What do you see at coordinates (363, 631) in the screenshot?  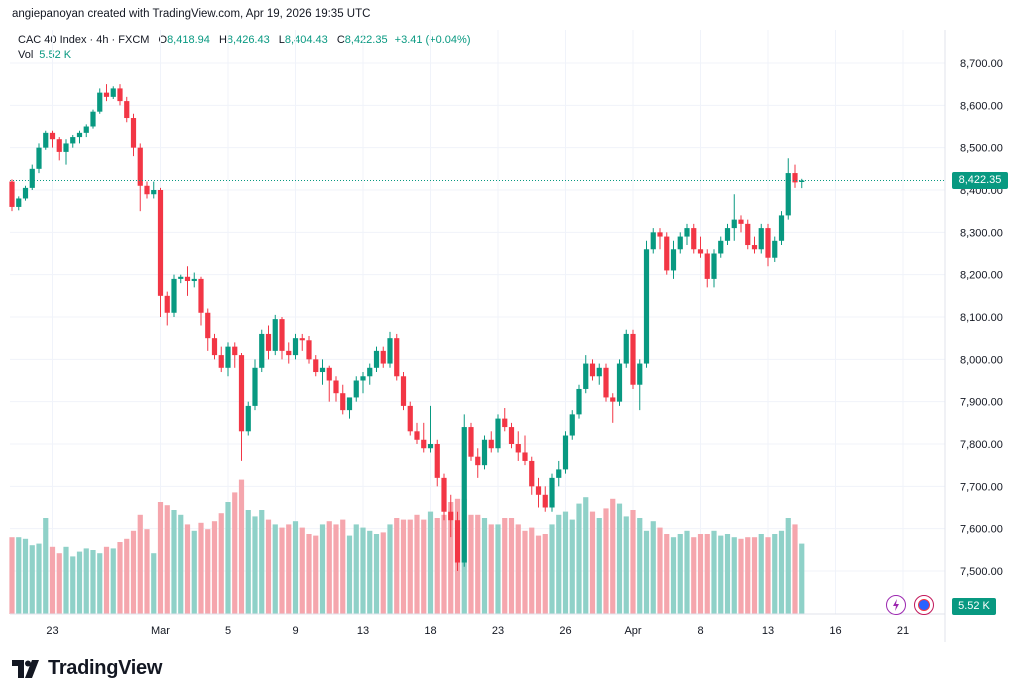 I see `x-tick-label: 13` at bounding box center [363, 631].